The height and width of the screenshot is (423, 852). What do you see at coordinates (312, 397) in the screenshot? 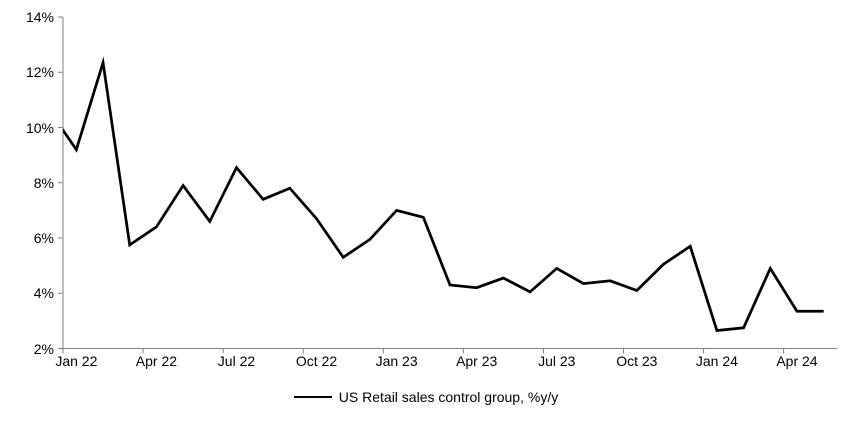
I see `legend-line-sample` at bounding box center [312, 397].